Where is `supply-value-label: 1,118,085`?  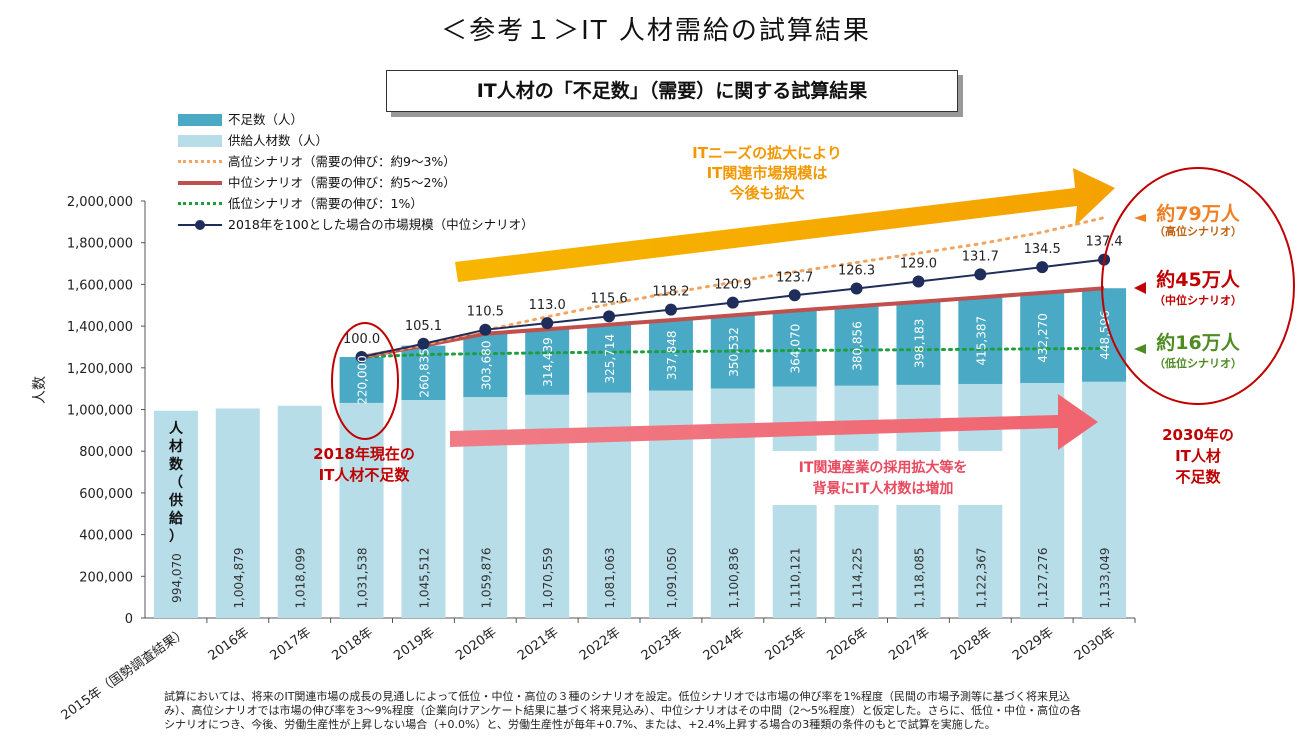 supply-value-label: 1,118,085 is located at coordinates (919, 577).